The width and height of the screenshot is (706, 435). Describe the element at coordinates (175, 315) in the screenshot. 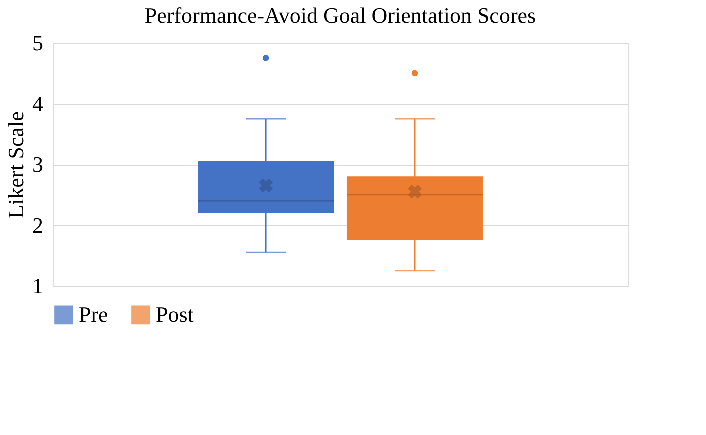

I see `legend-label: Post` at that location.